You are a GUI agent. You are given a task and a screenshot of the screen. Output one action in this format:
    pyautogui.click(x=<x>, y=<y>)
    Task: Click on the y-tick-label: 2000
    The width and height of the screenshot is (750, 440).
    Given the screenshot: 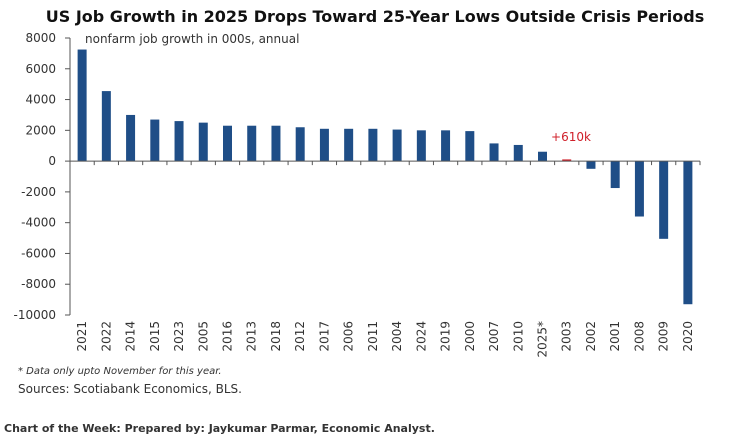 What is the action you would take?
    pyautogui.click(x=40, y=130)
    